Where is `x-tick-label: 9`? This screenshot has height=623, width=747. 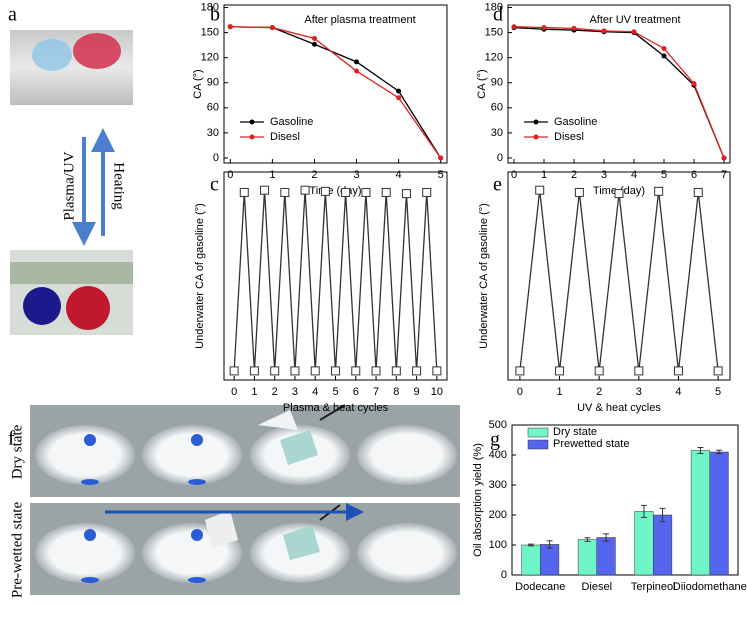 x-tick-label: 9 is located at coordinates (417, 392).